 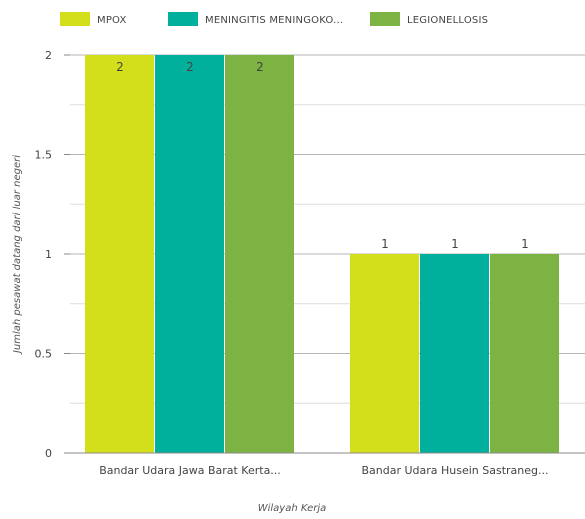 I want to click on x-axis-title: Wilayah Kerja, so click(x=292, y=508).